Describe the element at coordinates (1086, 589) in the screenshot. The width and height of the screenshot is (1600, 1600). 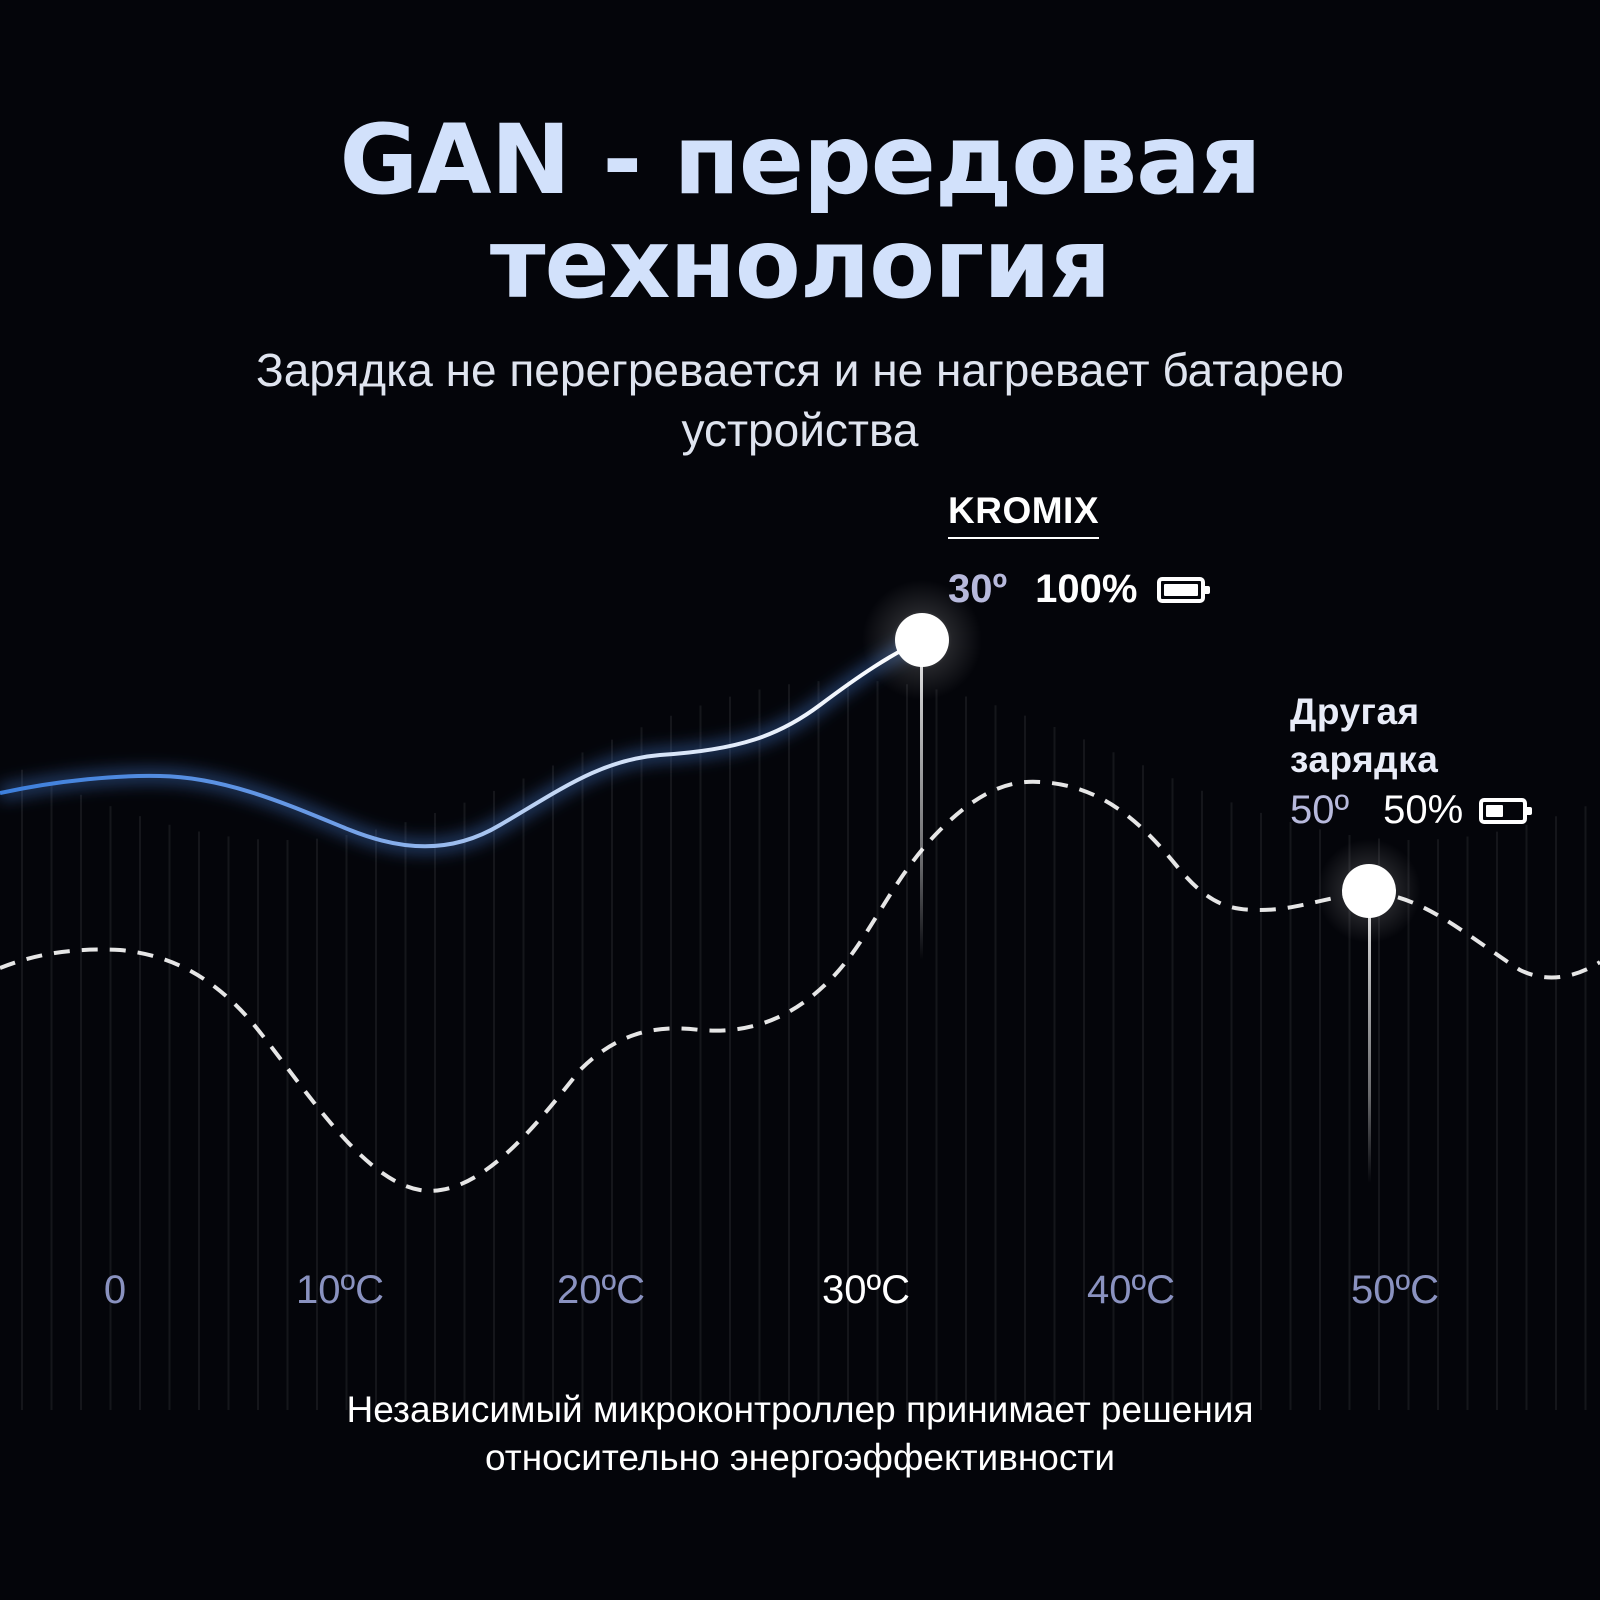
I see `kromix-charge: 100%` at that location.